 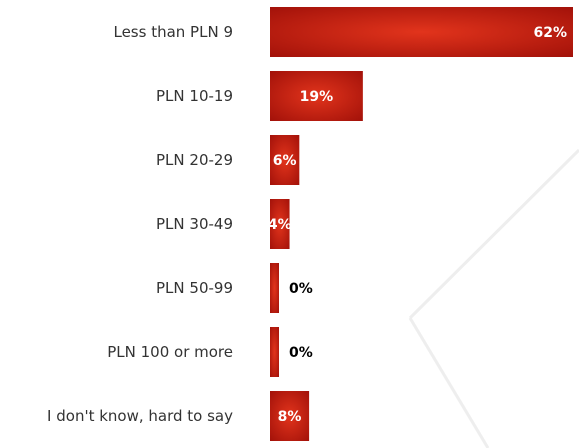 I want to click on category-label: PLN 10-19, so click(x=194, y=96).